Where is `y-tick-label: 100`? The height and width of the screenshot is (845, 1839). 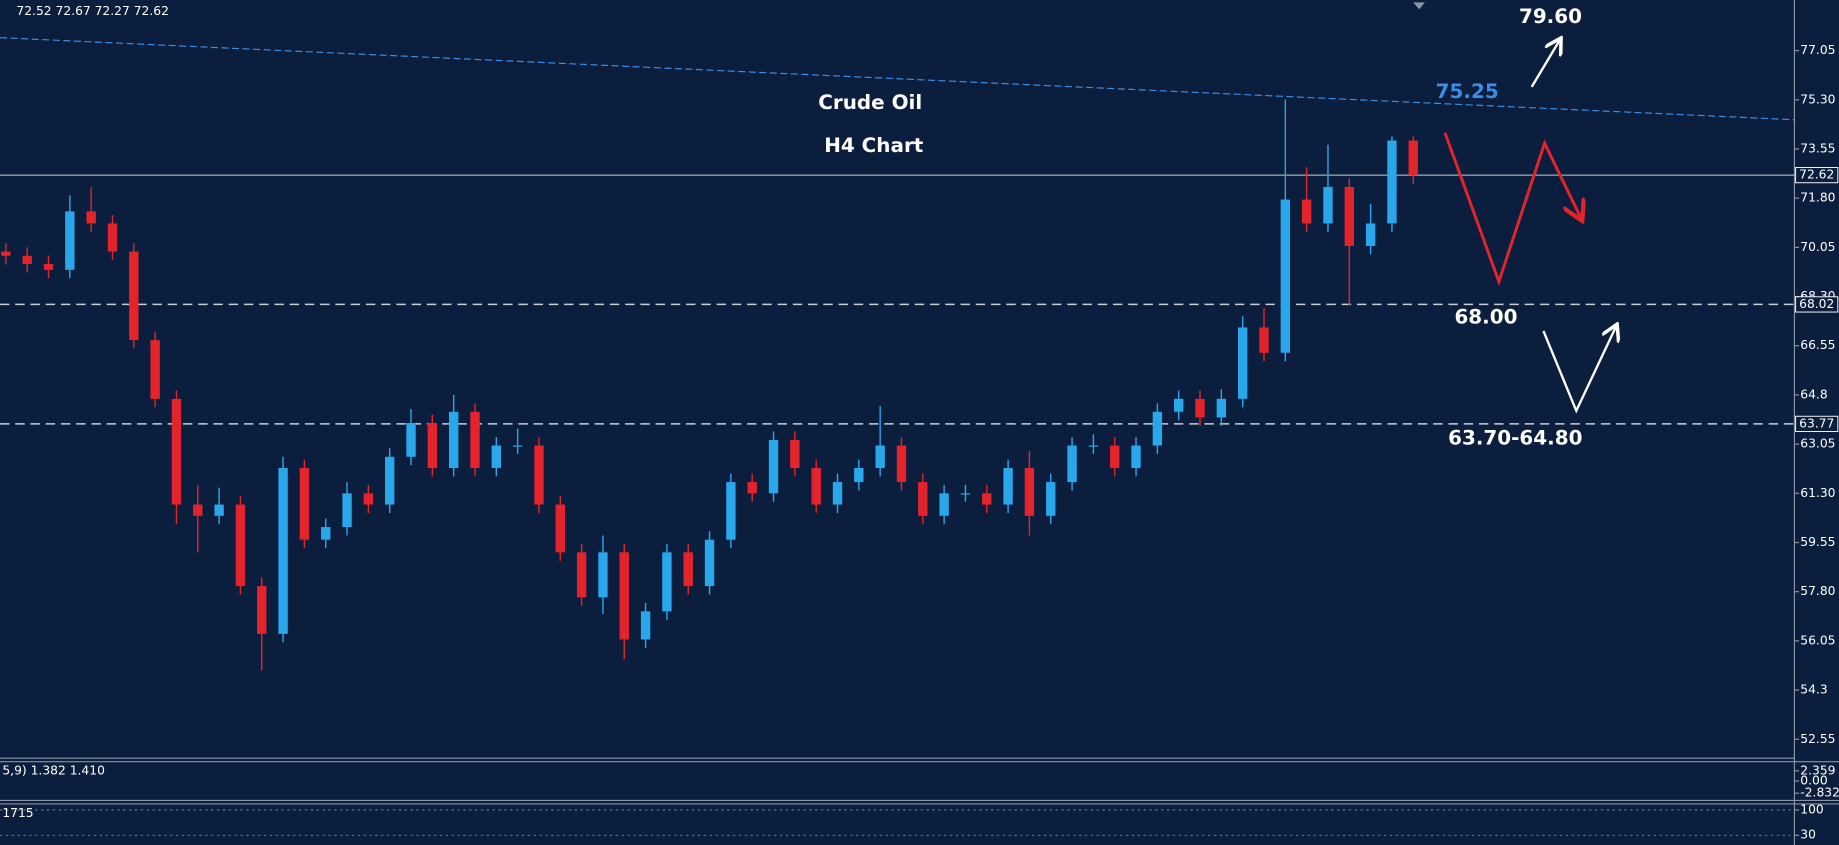
y-tick-label: 100 is located at coordinates (1811, 809).